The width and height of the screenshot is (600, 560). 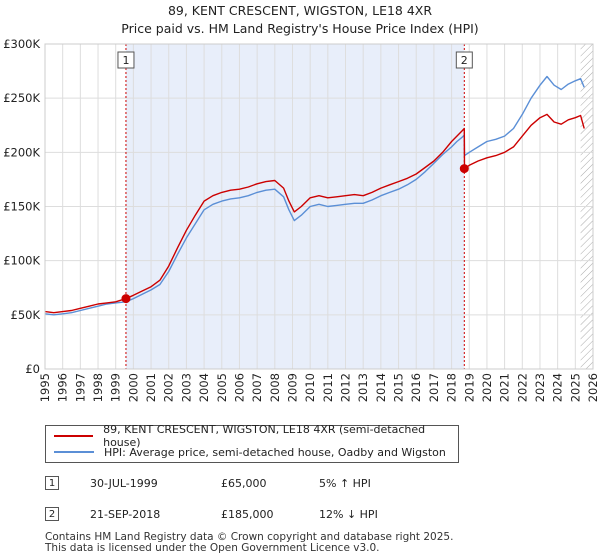 I want to click on transaction-price-1: £65,000, so click(x=244, y=483).